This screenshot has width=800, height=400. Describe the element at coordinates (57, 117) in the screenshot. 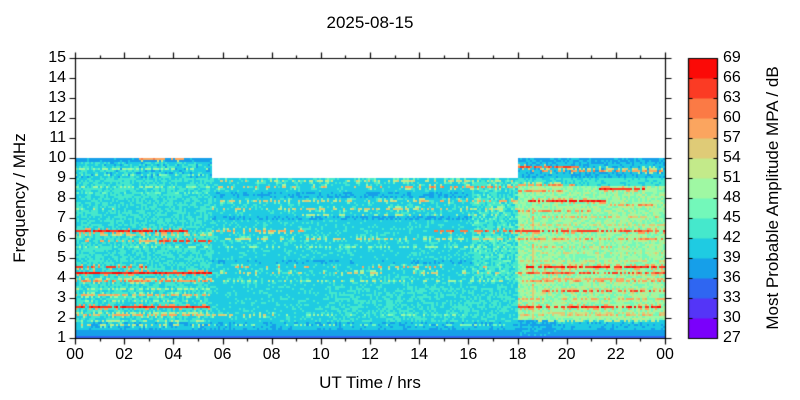

I see `y-tick-label: 12` at that location.